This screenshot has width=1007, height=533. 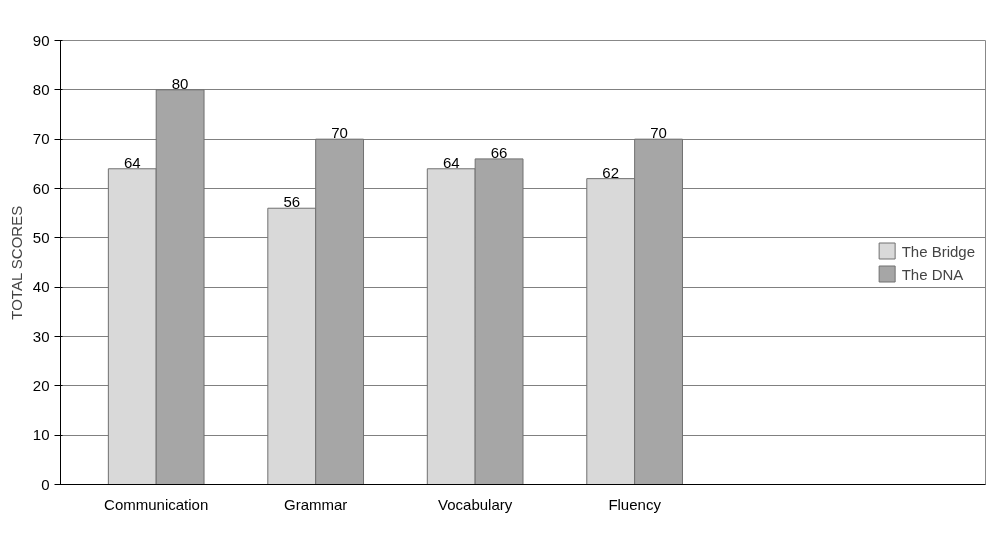 What do you see at coordinates (41, 385) in the screenshot?
I see `y-tick-label: 20` at bounding box center [41, 385].